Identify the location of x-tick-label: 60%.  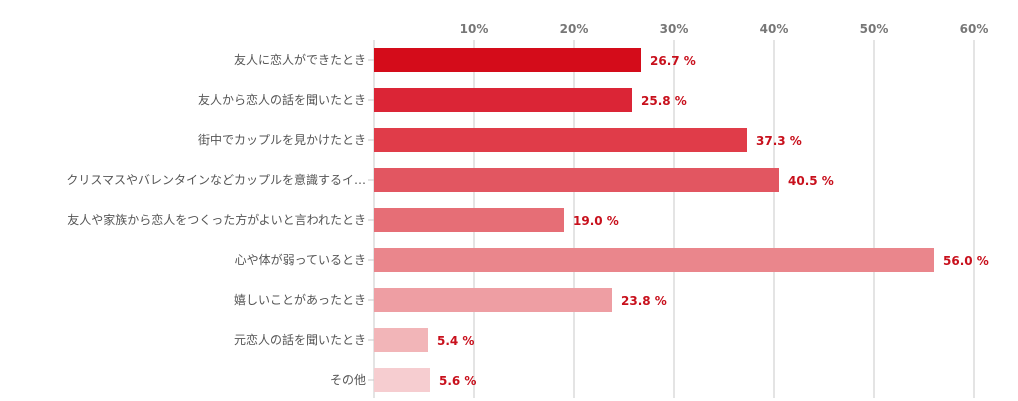
(974, 29).